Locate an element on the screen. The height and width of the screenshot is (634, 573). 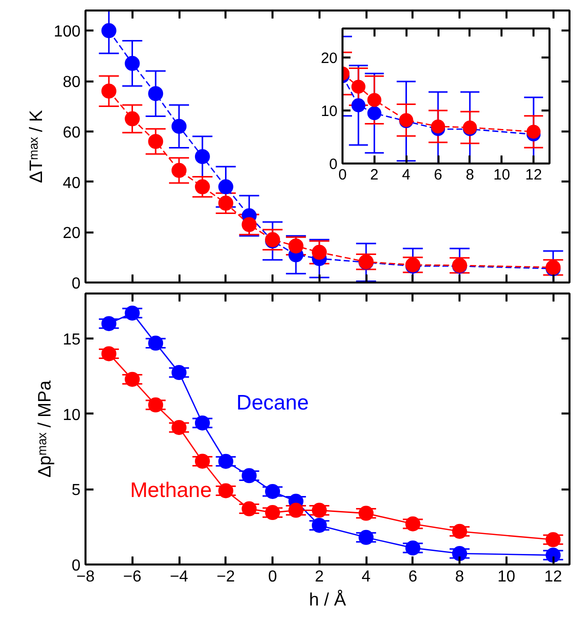
y-axis-title: ΔTᵐᵃˣ / K is located at coordinates (36, 146).